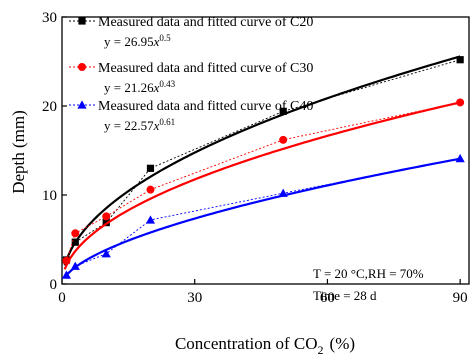 The image size is (474, 356). Describe the element at coordinates (49, 107) in the screenshot. I see `y-tick-label: 20` at that location.